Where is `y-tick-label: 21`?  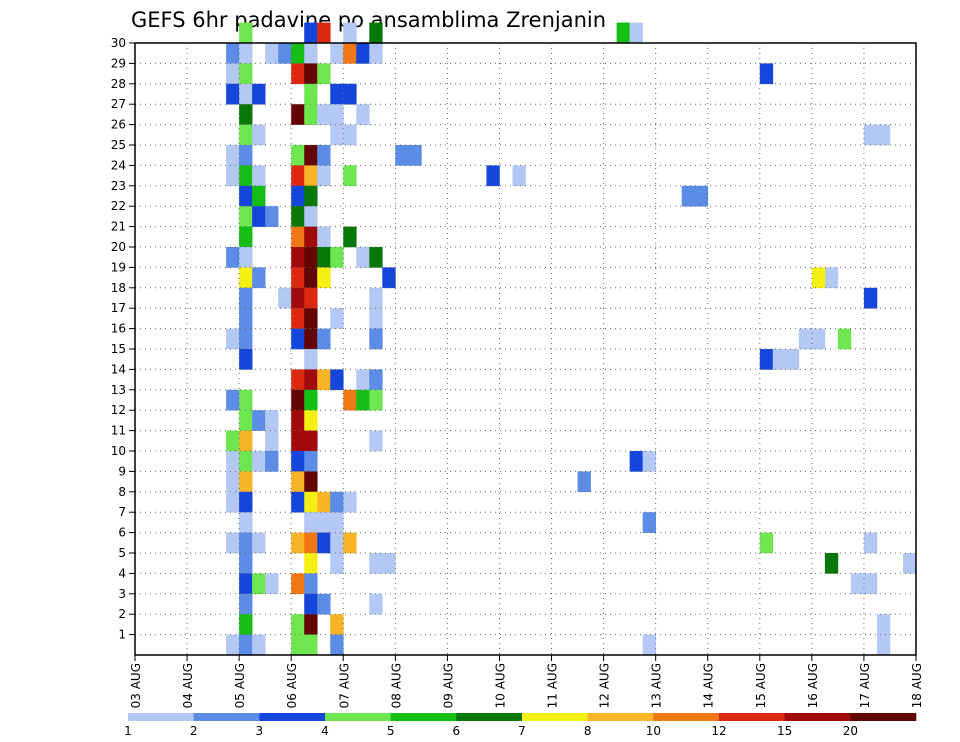
y-tick-label: 21 is located at coordinates (118, 227).